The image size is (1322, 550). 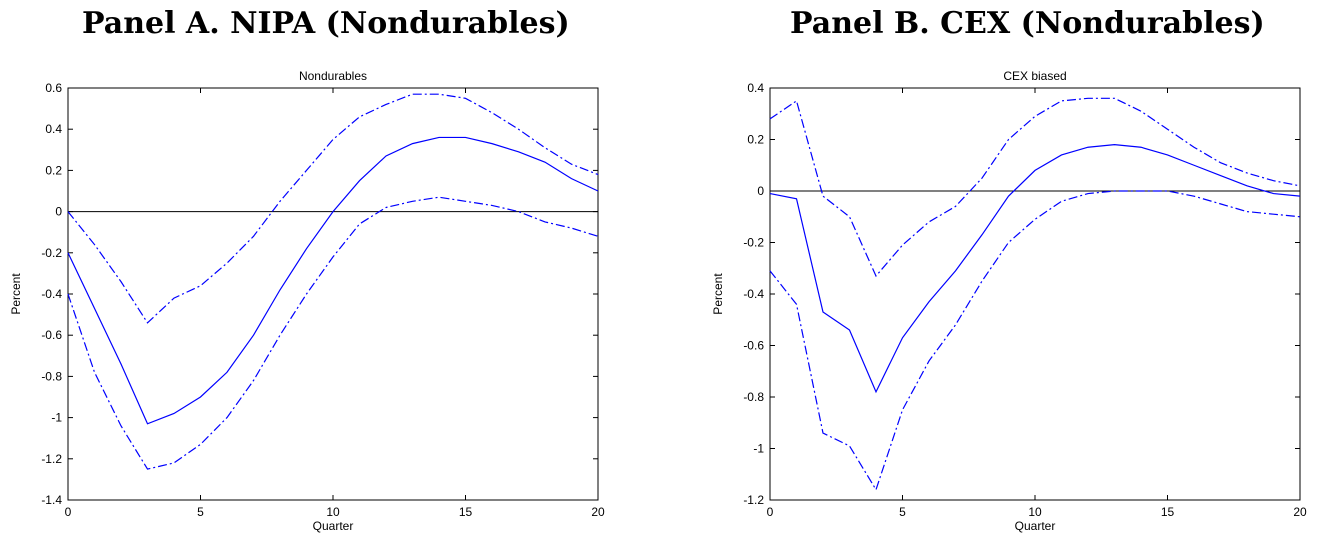 I want to click on panel-a-title: Panel A. NIPA (Nondurables), so click(x=326, y=23).